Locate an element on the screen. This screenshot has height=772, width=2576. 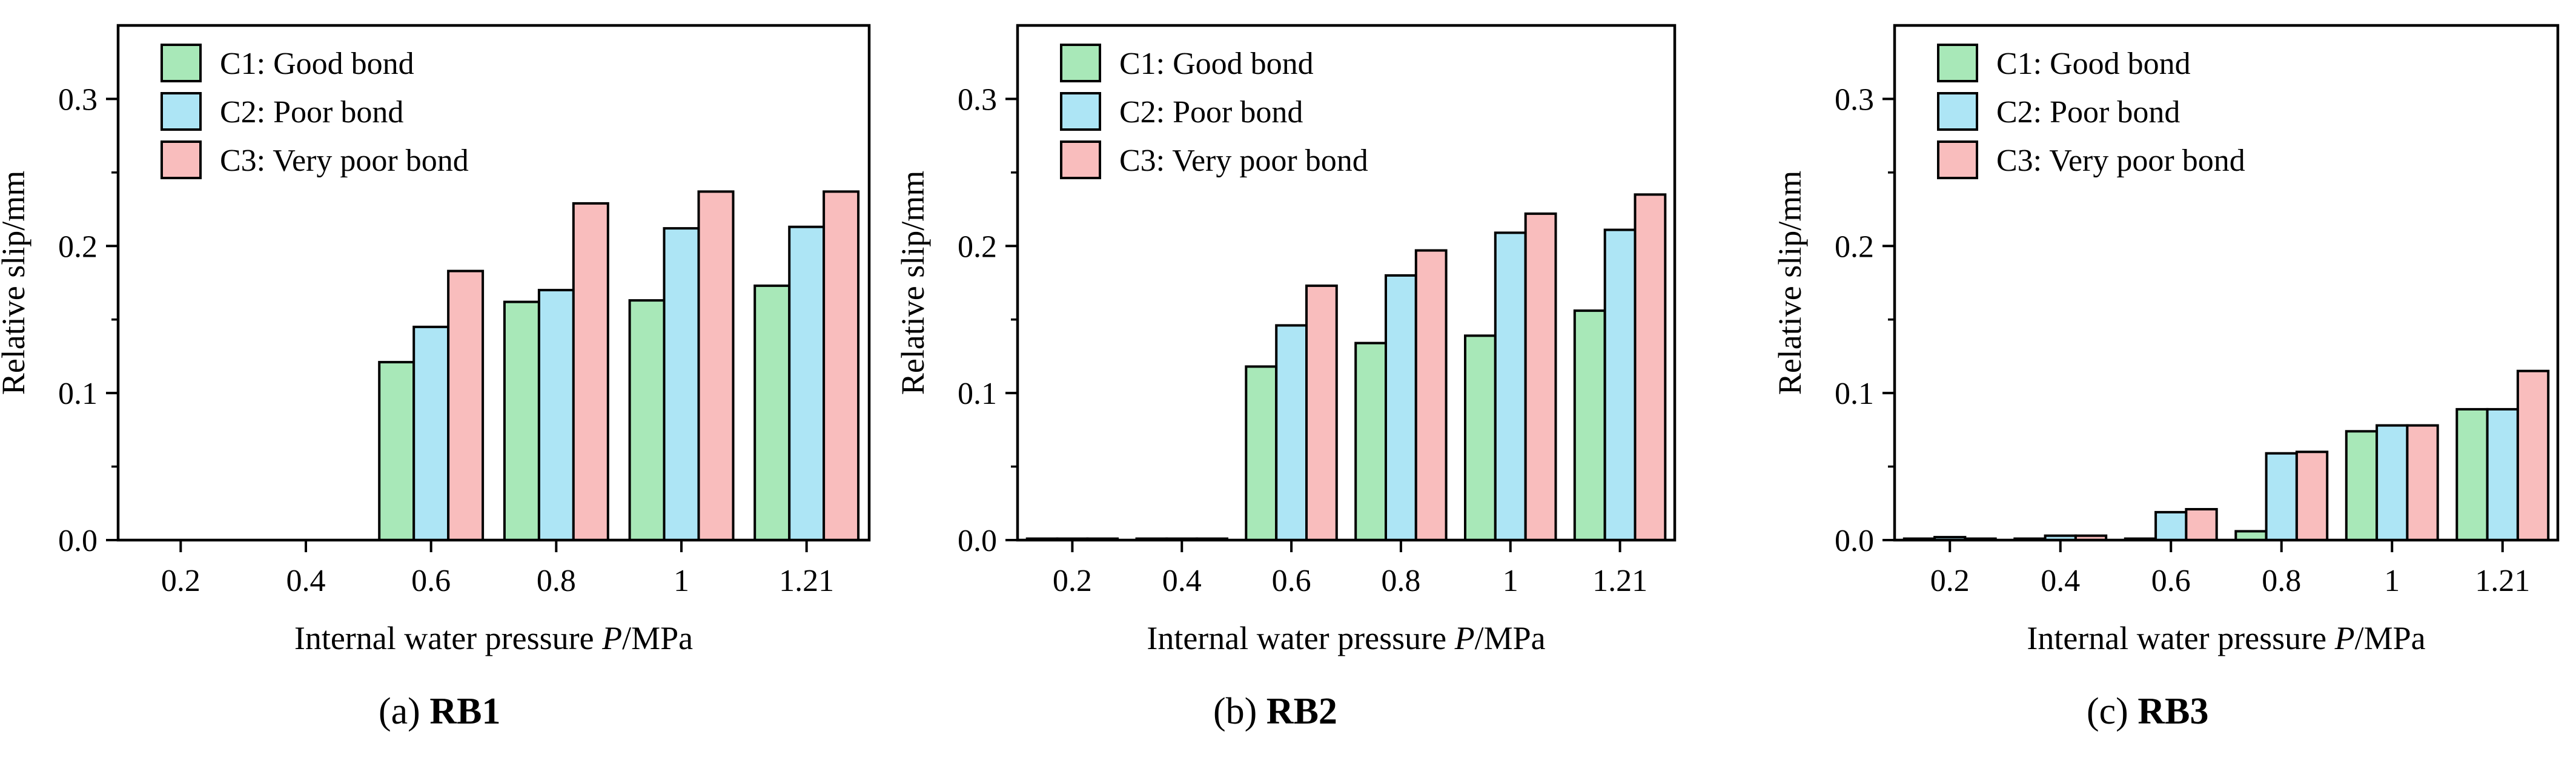
caption-a: (a) RB1 is located at coordinates (439, 712).